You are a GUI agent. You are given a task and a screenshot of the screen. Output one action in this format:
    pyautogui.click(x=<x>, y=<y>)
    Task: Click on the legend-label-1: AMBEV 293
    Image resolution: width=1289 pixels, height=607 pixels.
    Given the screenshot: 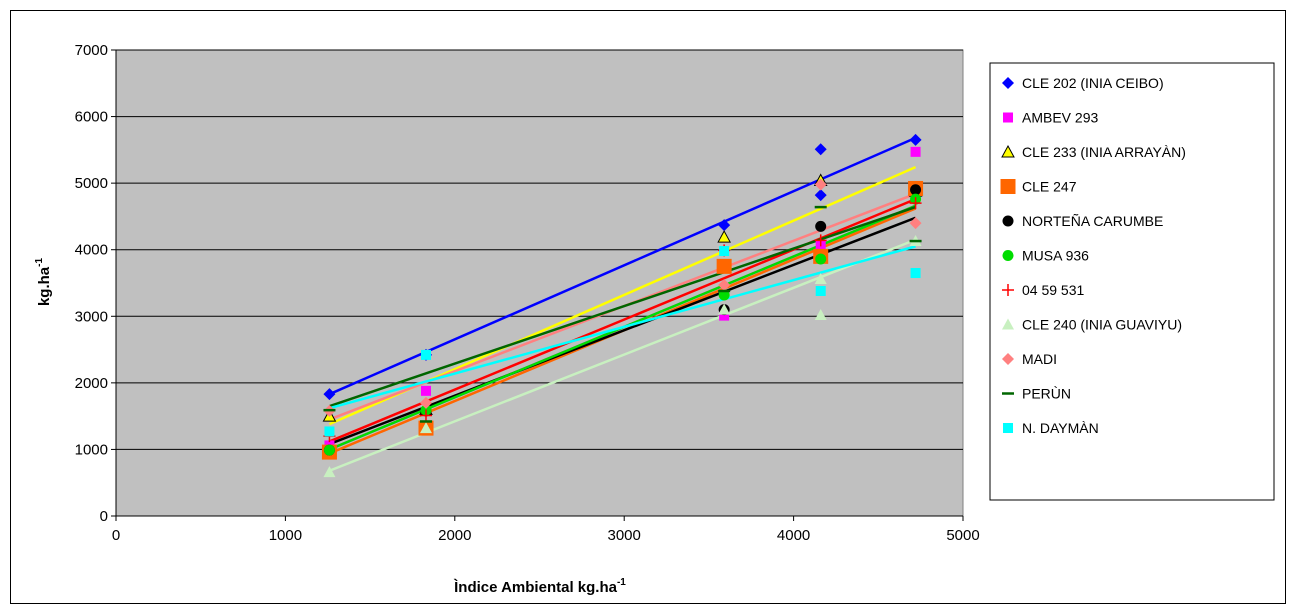 What is the action you would take?
    pyautogui.click(x=1060, y=118)
    